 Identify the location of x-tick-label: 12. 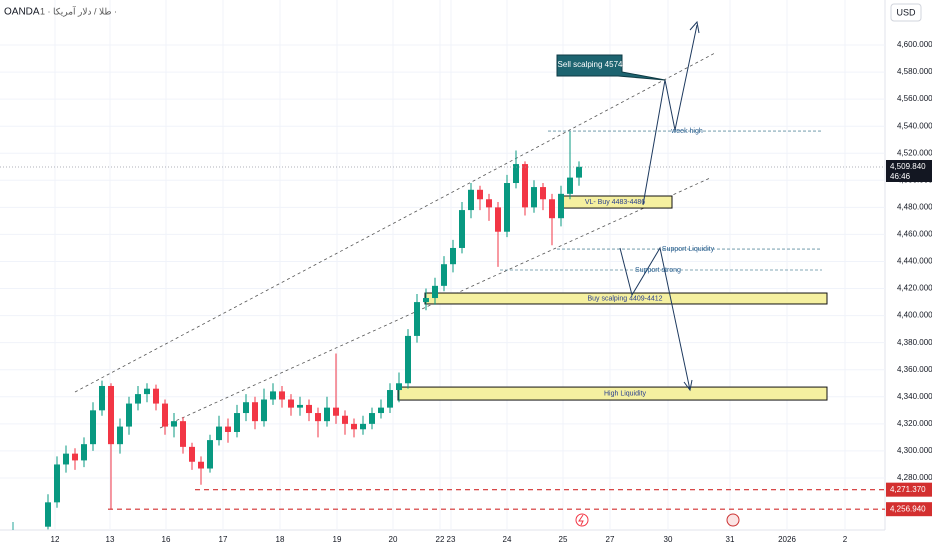
(55, 539).